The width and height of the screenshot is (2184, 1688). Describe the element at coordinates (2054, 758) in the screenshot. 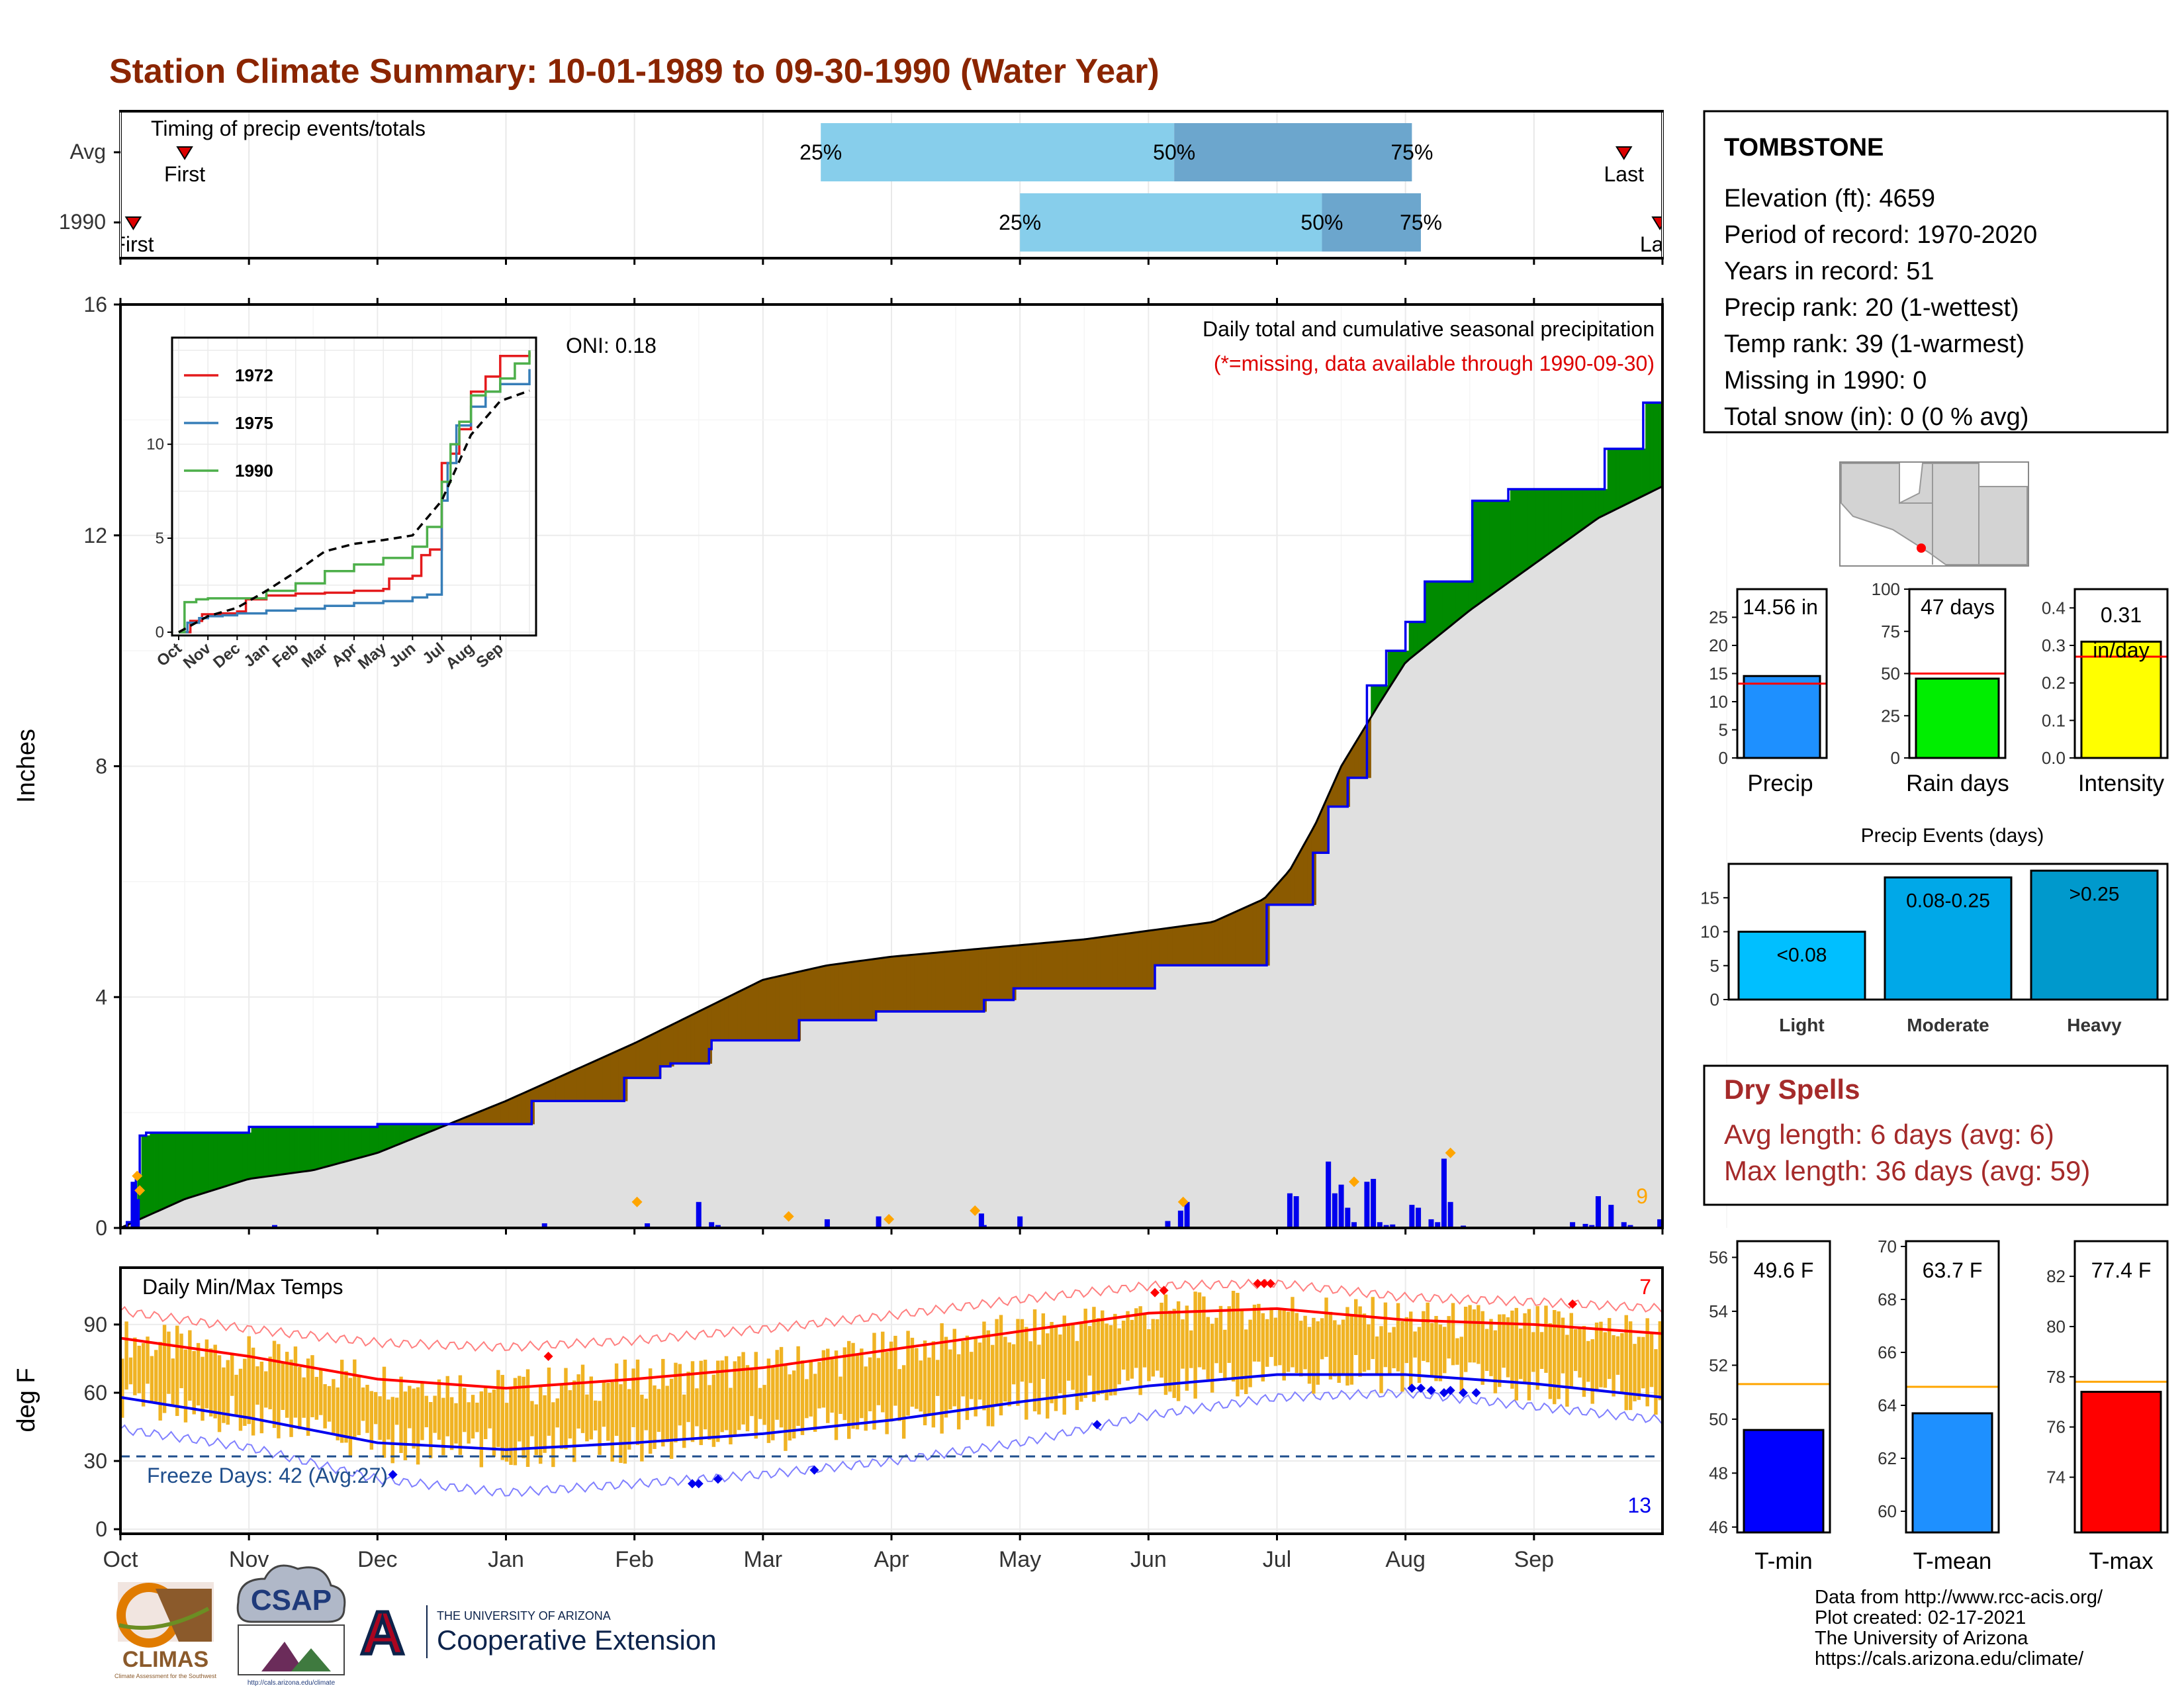

I see `small-chart-ytick-label: 0.0` at that location.